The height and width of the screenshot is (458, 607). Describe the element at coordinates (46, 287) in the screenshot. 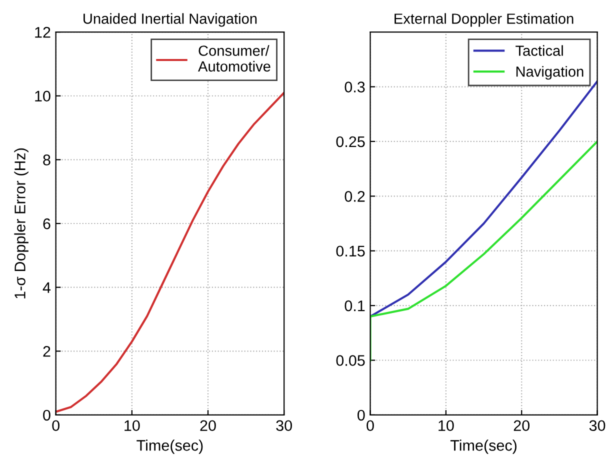

I see `y-tick-label: 4` at that location.